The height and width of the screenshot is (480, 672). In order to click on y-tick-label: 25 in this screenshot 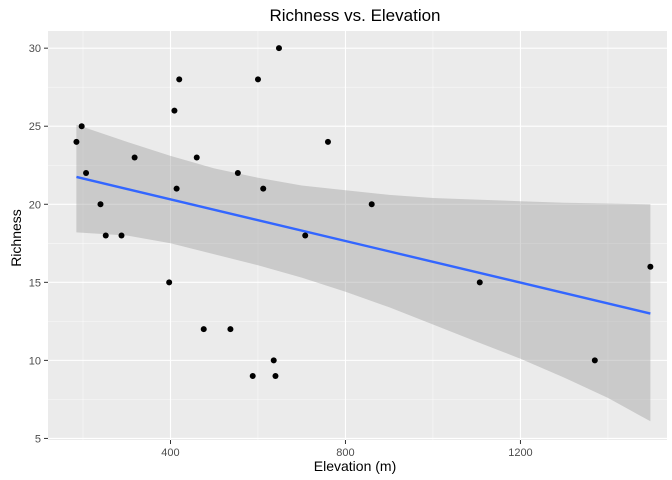, I will do `click(35, 127)`.